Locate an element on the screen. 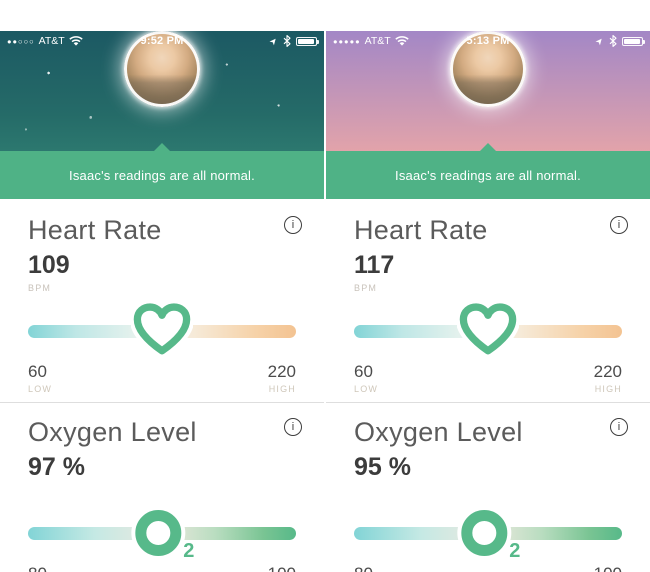 This screenshot has width=650, height=572. status-bar: ●●○○○ AT&T 9:52 PM ➤ is located at coordinates (162, 41).